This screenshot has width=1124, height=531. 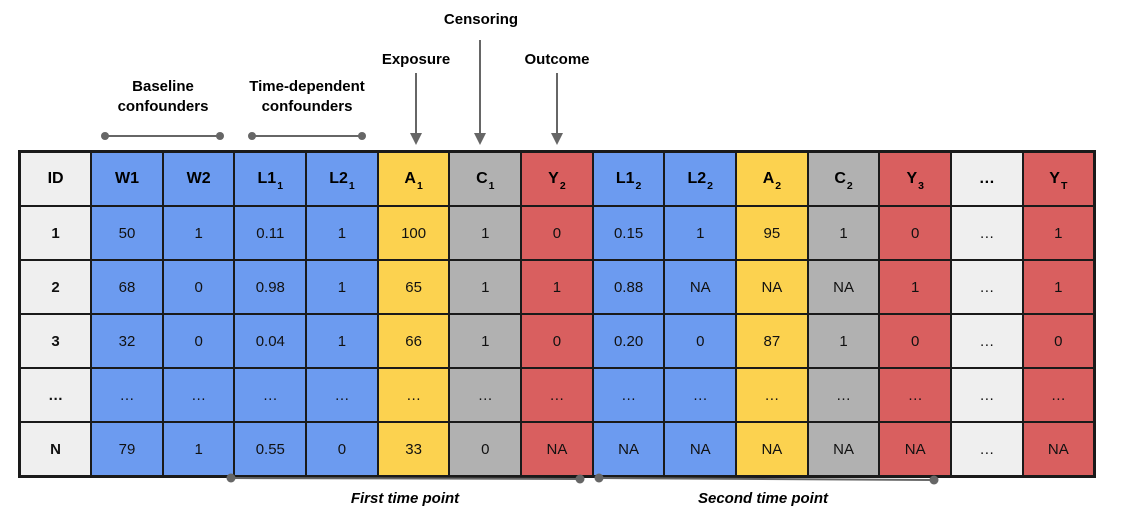 I want to click on exposure-label: Exposure, so click(x=416, y=59).